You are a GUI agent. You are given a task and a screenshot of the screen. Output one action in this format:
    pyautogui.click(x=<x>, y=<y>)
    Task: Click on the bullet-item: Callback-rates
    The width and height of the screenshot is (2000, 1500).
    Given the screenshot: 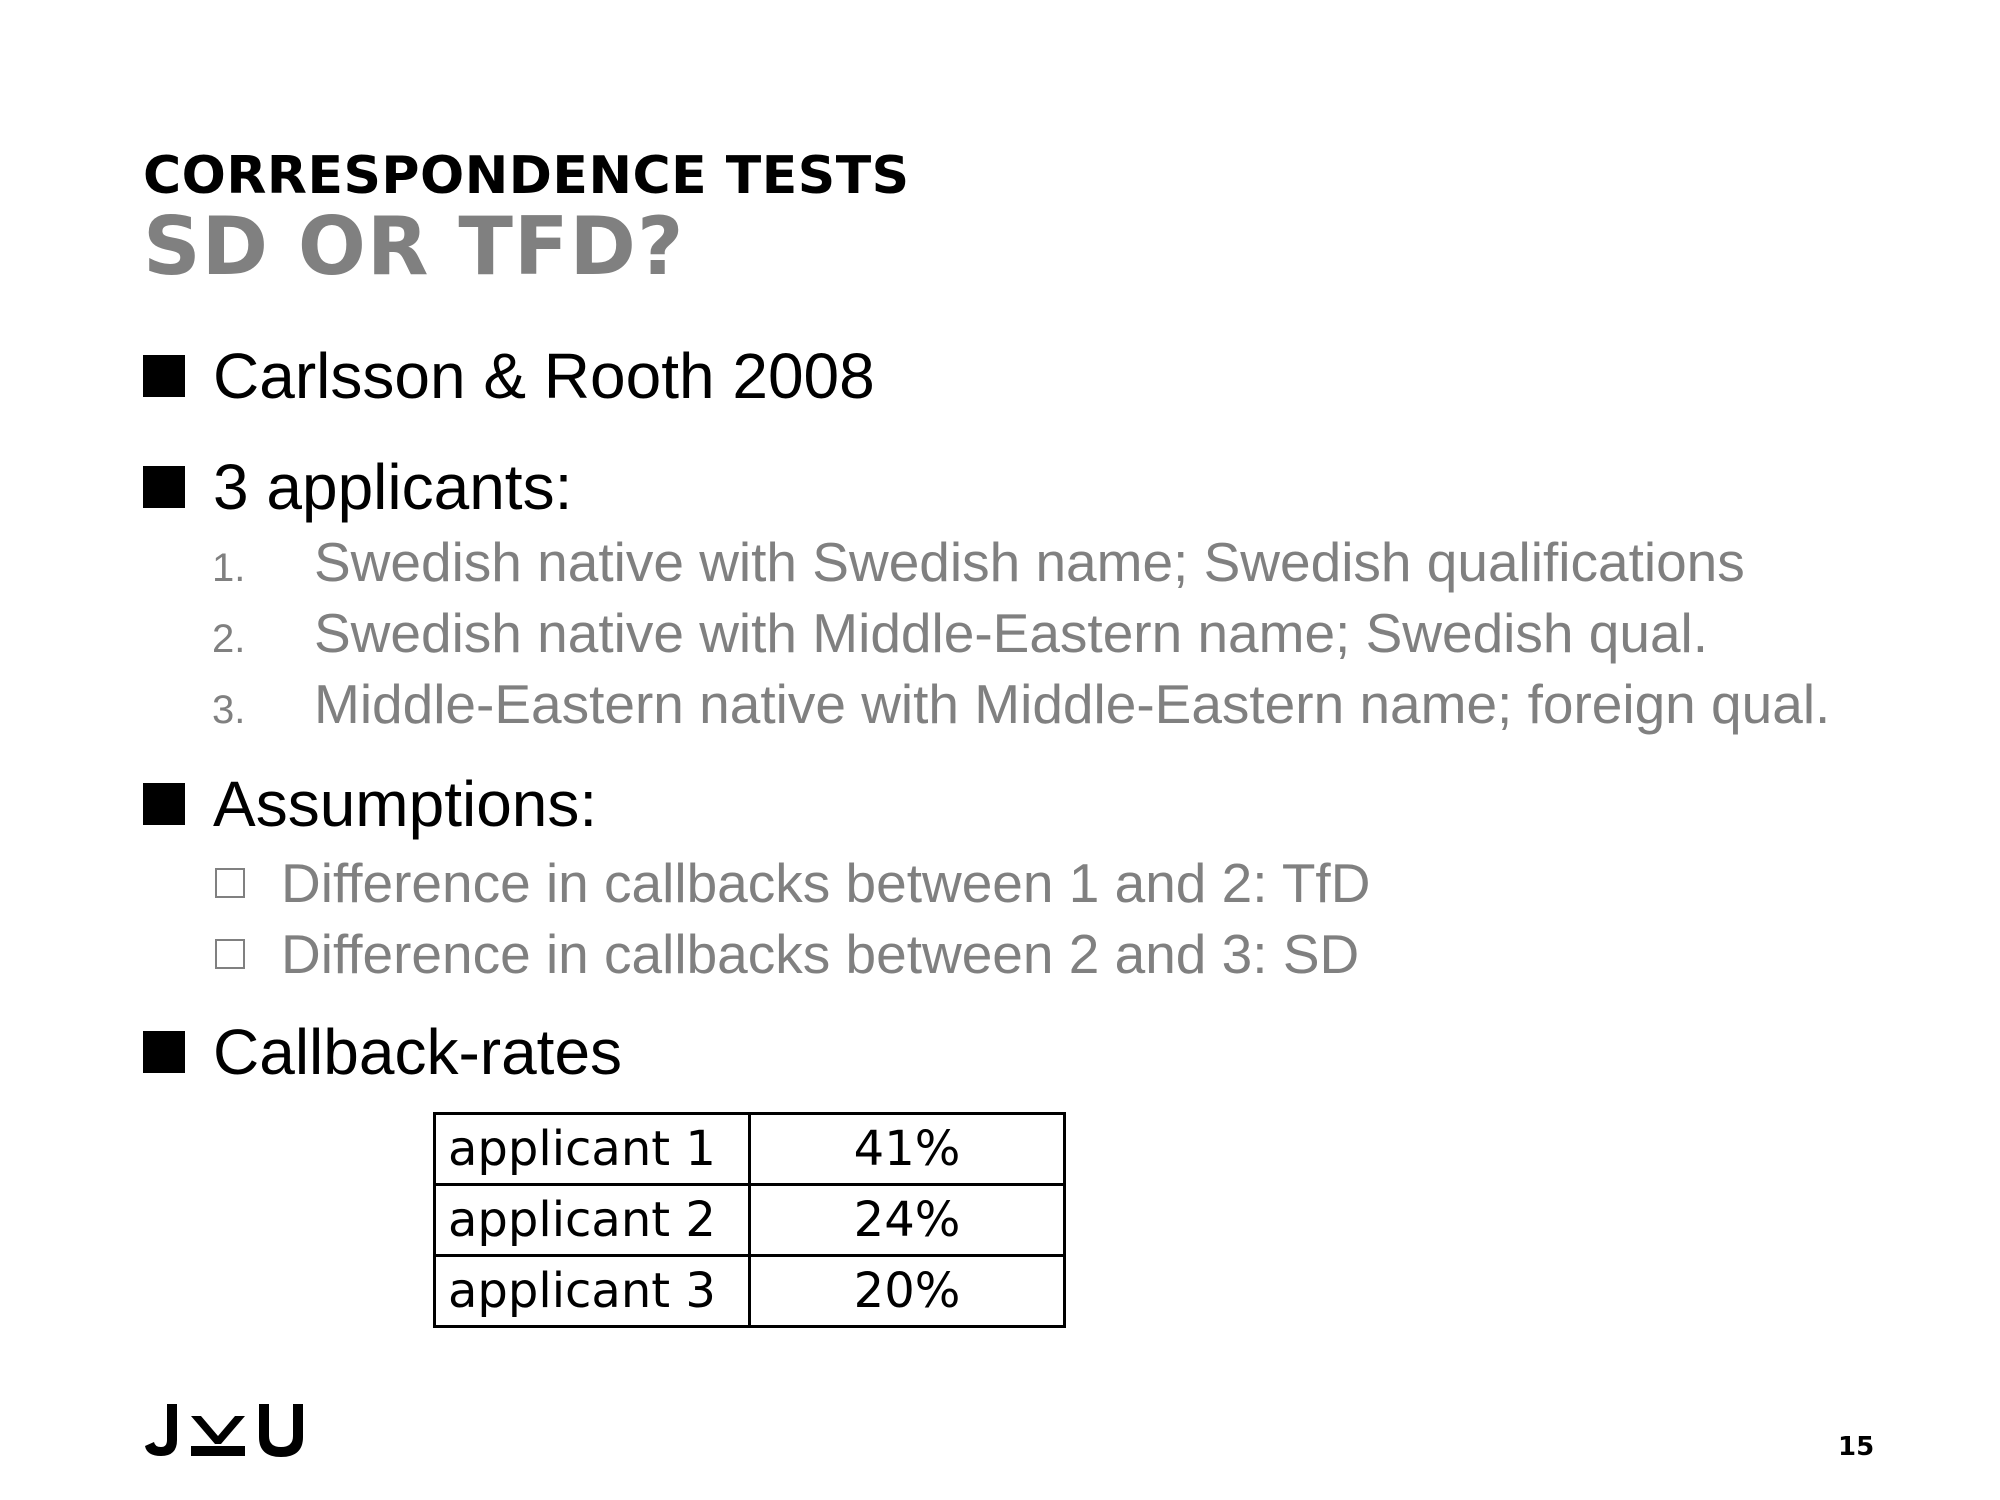 What is the action you would take?
    pyautogui.click(x=382, y=1052)
    